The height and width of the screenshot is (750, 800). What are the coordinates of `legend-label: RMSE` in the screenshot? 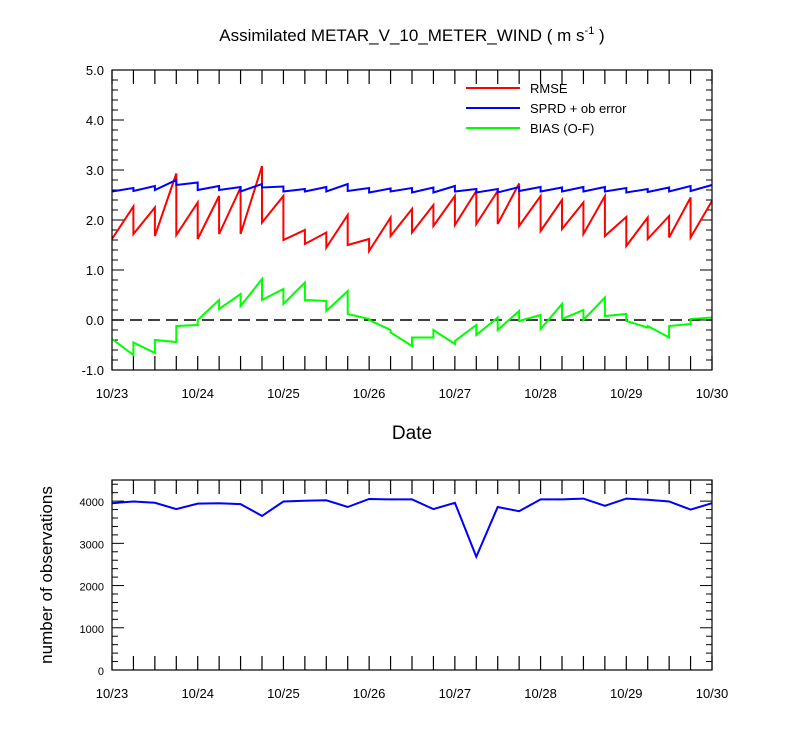 It's located at (549, 88).